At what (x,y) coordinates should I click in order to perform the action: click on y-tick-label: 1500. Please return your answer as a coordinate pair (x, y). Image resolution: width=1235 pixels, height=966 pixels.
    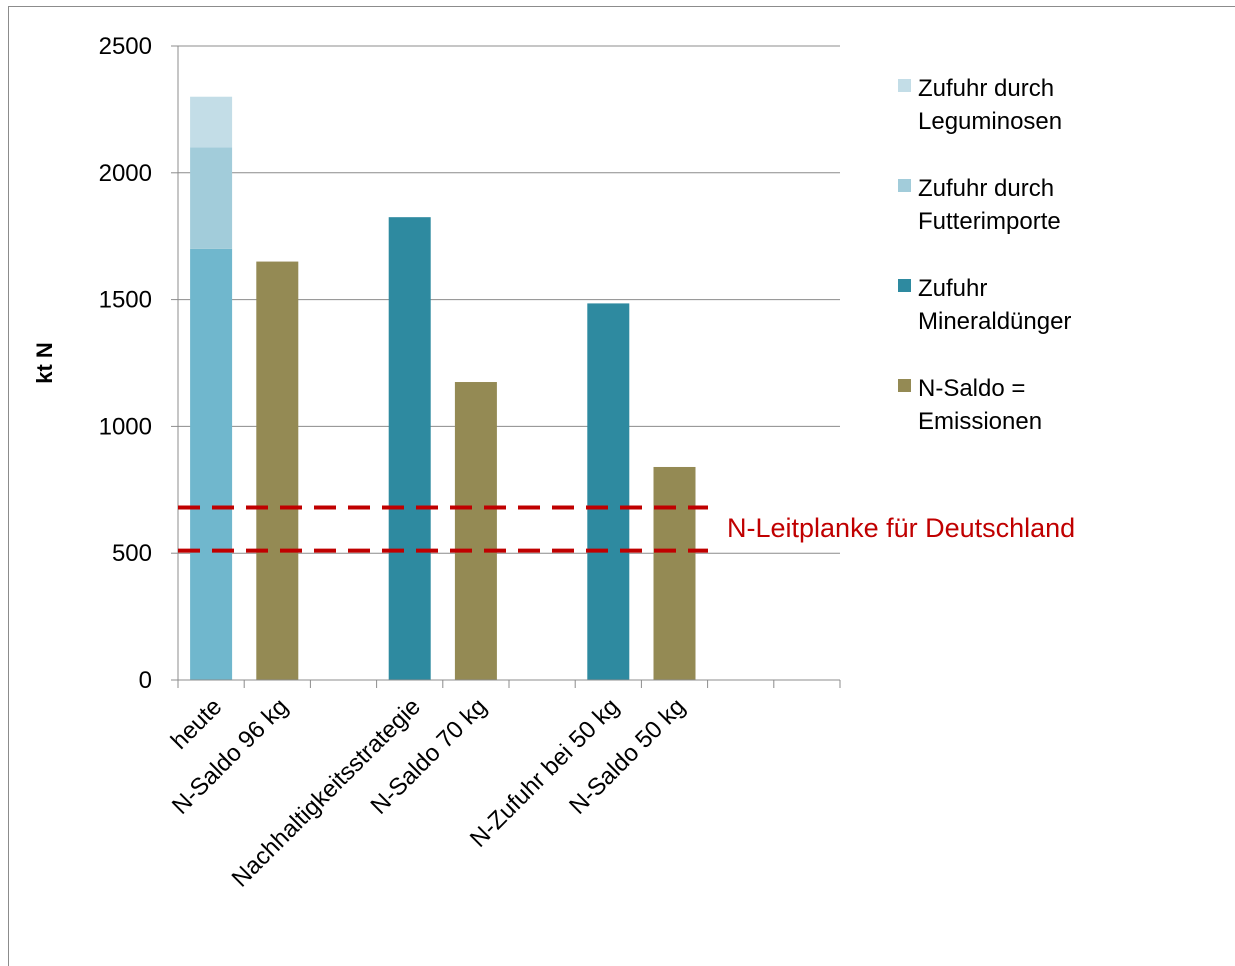
    Looking at the image, I should click on (125, 300).